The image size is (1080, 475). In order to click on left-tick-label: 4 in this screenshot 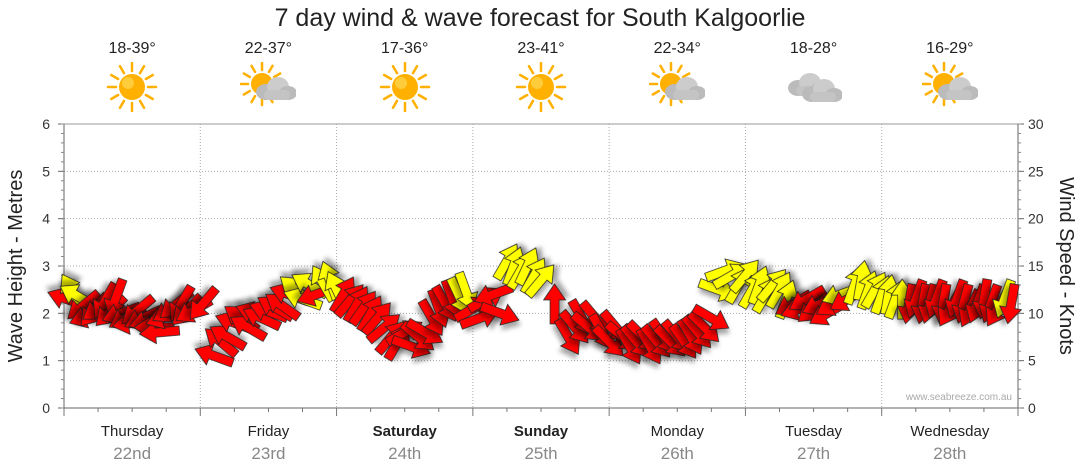, I will do `click(46, 219)`.